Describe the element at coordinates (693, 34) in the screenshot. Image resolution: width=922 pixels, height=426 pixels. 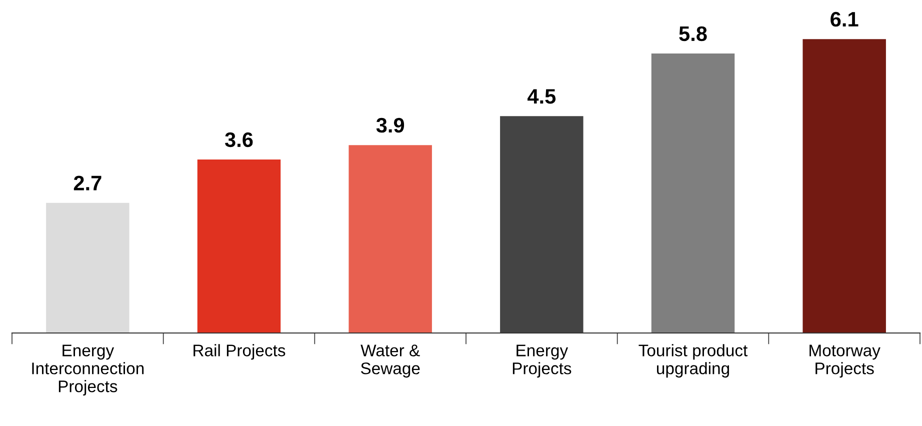
I see `data-label: 5.8` at that location.